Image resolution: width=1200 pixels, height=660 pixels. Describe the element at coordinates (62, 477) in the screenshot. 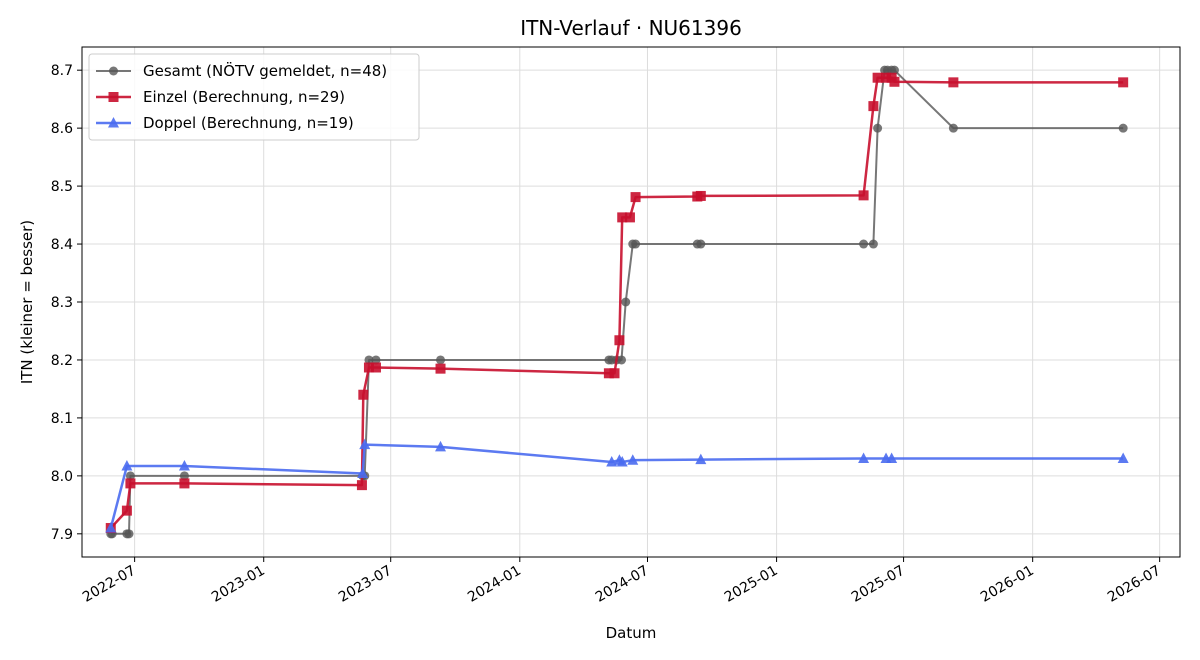

I see `y-tick-label: 8.0` at that location.